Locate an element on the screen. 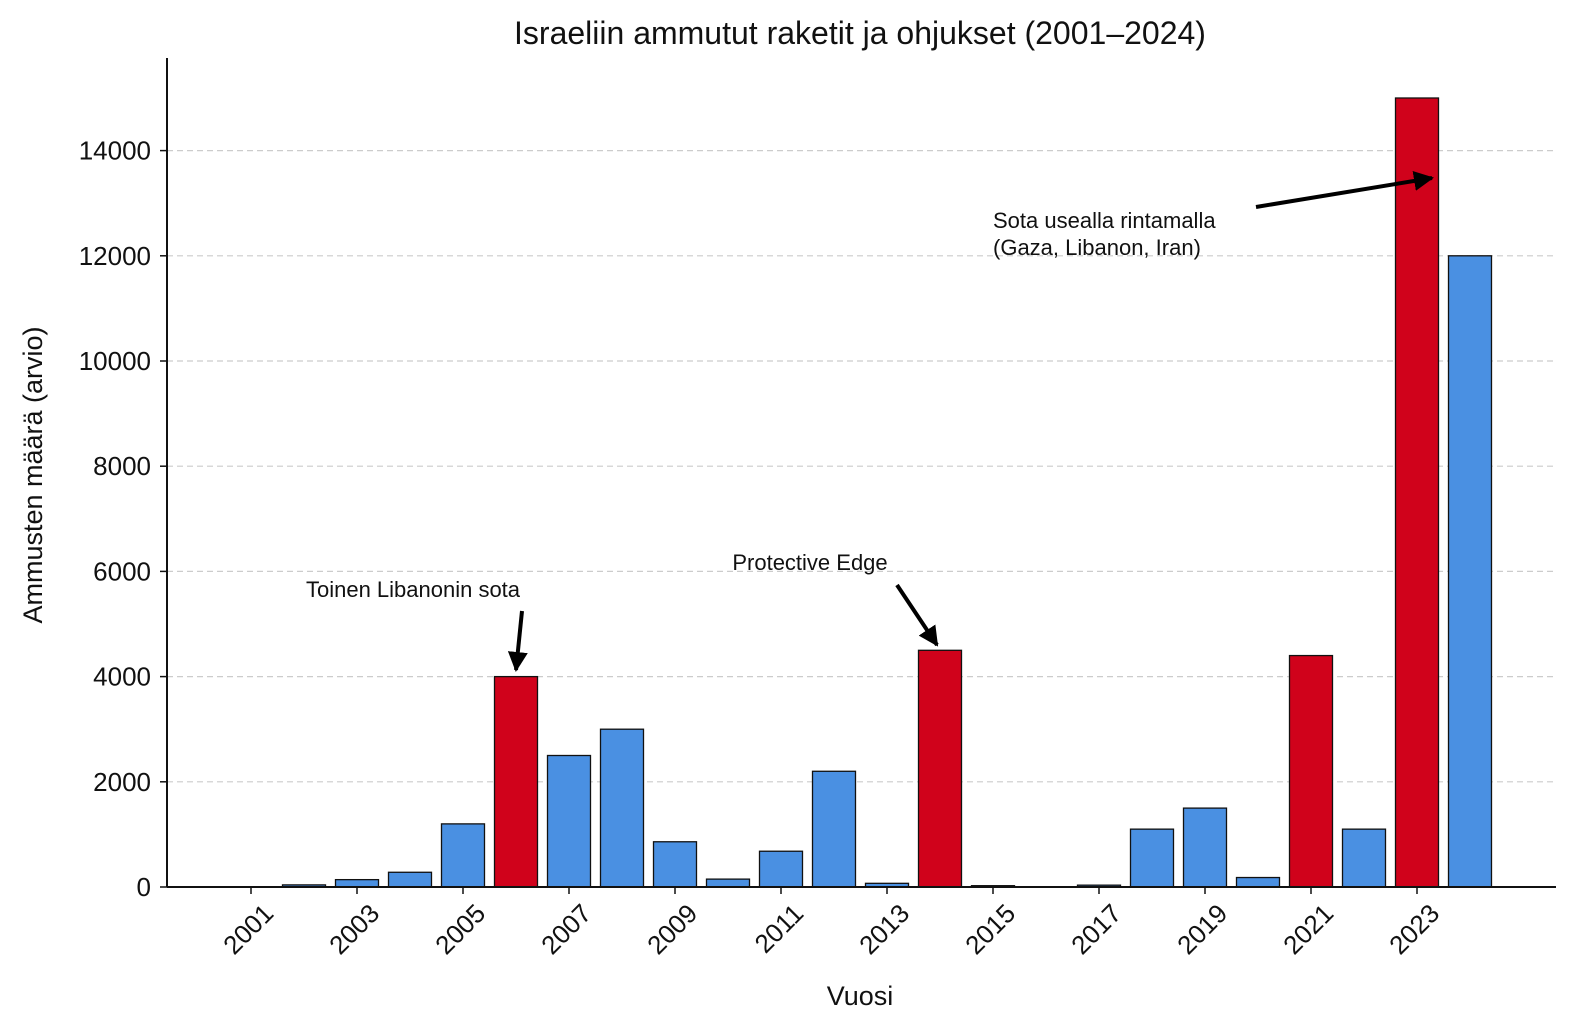 The height and width of the screenshot is (1027, 1579). x-tick-label: 2017 is located at coordinates (1096, 929).